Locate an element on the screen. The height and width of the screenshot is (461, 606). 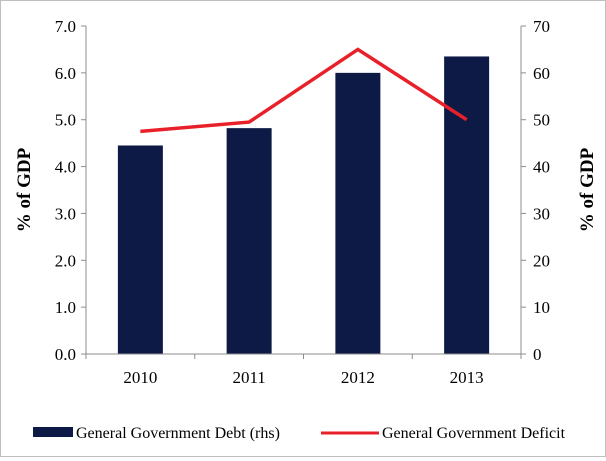
left-tick-label: 1.0 is located at coordinates (65, 307).